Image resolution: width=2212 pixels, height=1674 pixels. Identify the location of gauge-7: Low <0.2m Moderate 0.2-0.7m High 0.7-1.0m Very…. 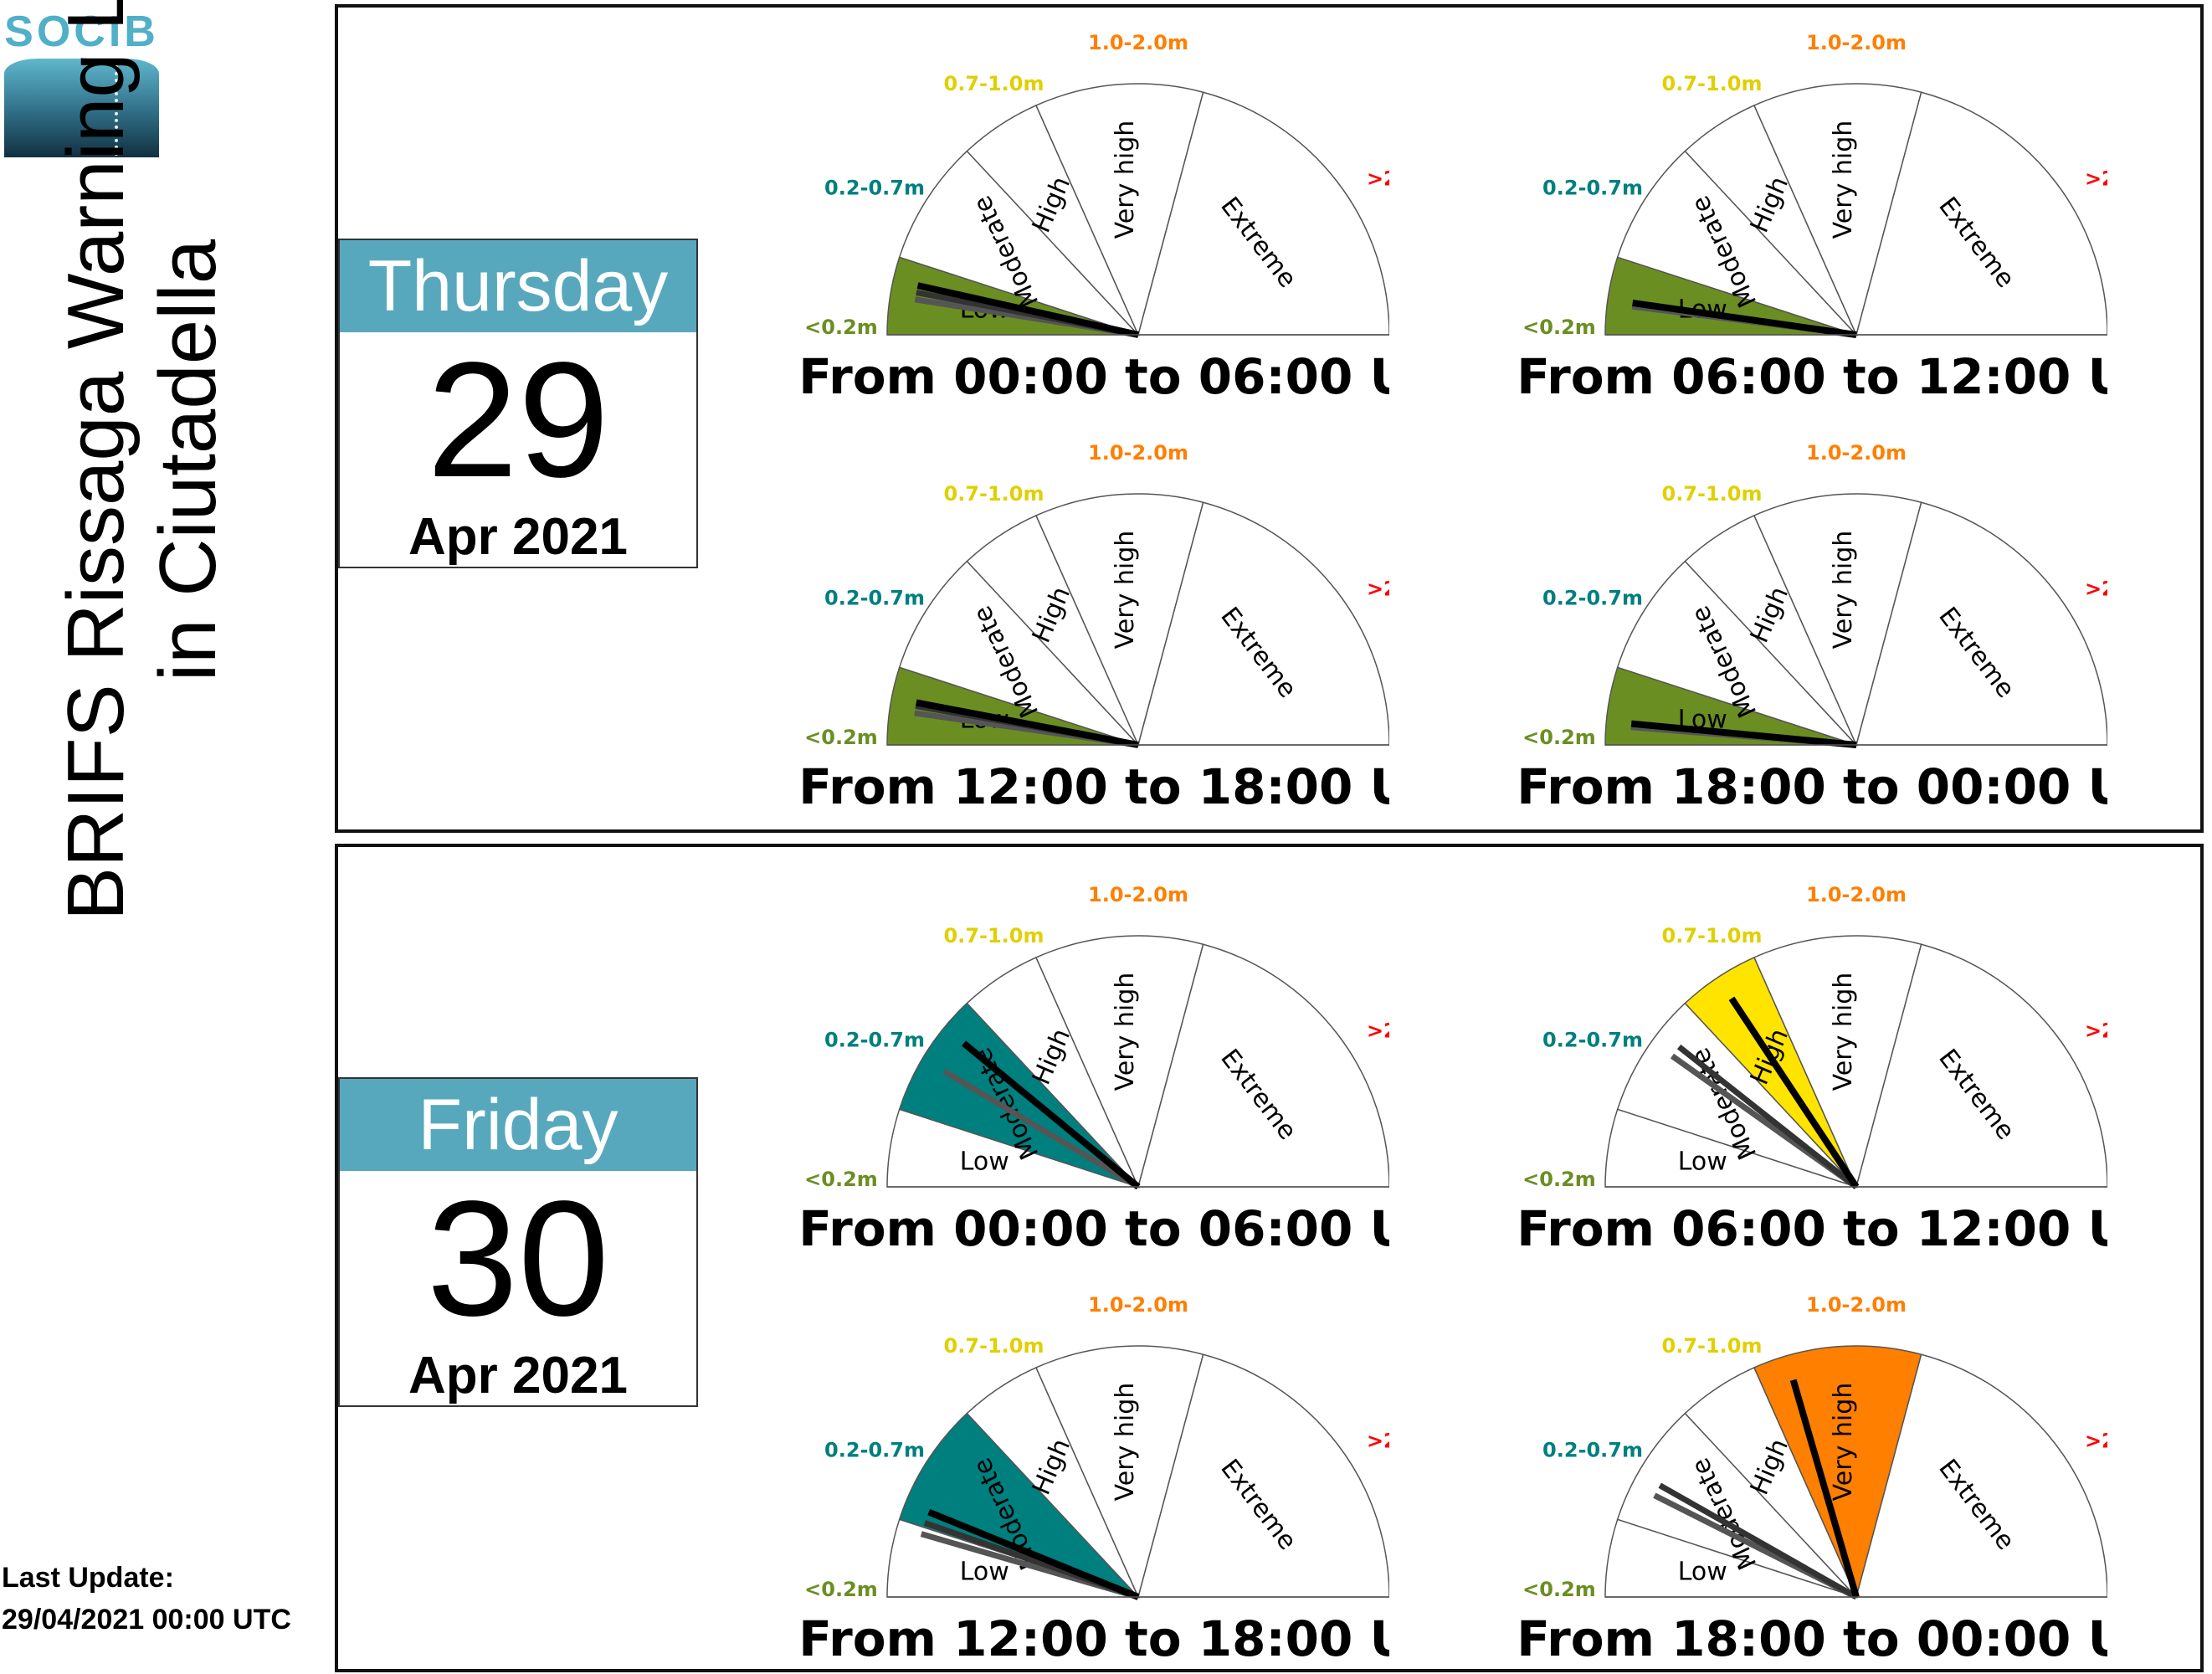
(1772, 1480).